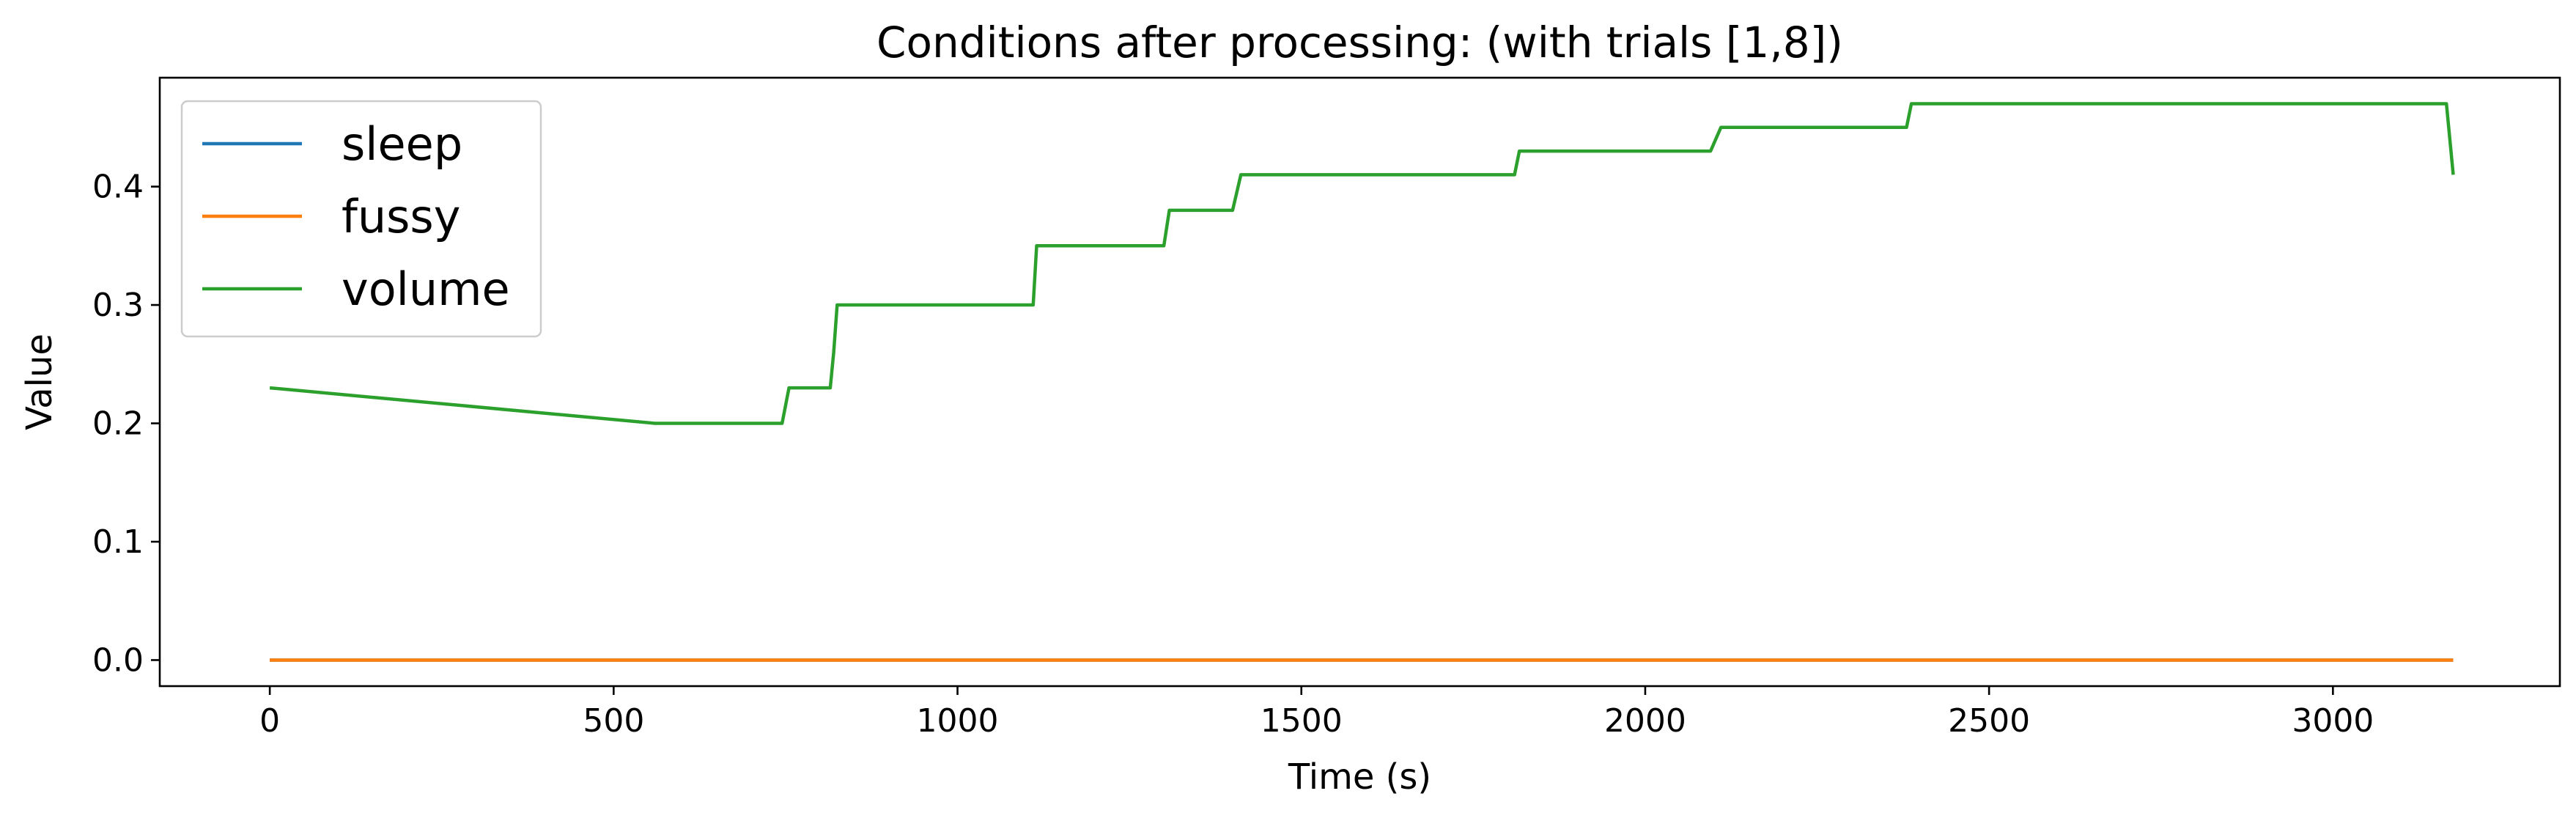 This screenshot has width=2576, height=821. I want to click on legend-label-fussy: fussy, so click(401, 216).